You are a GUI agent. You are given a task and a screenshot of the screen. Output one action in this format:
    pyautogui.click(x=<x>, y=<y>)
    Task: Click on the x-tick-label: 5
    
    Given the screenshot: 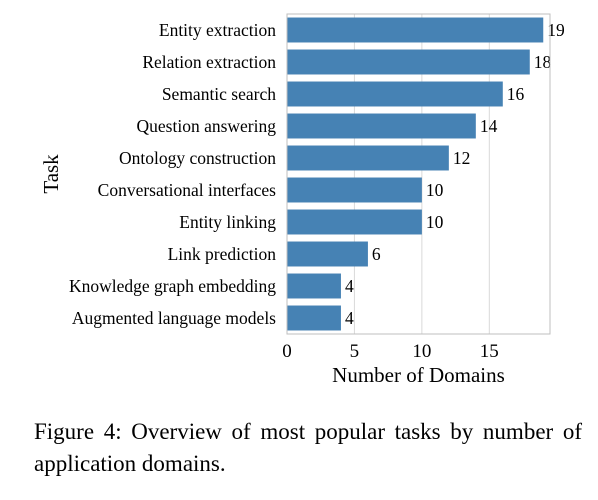 What is the action you would take?
    pyautogui.click(x=355, y=351)
    